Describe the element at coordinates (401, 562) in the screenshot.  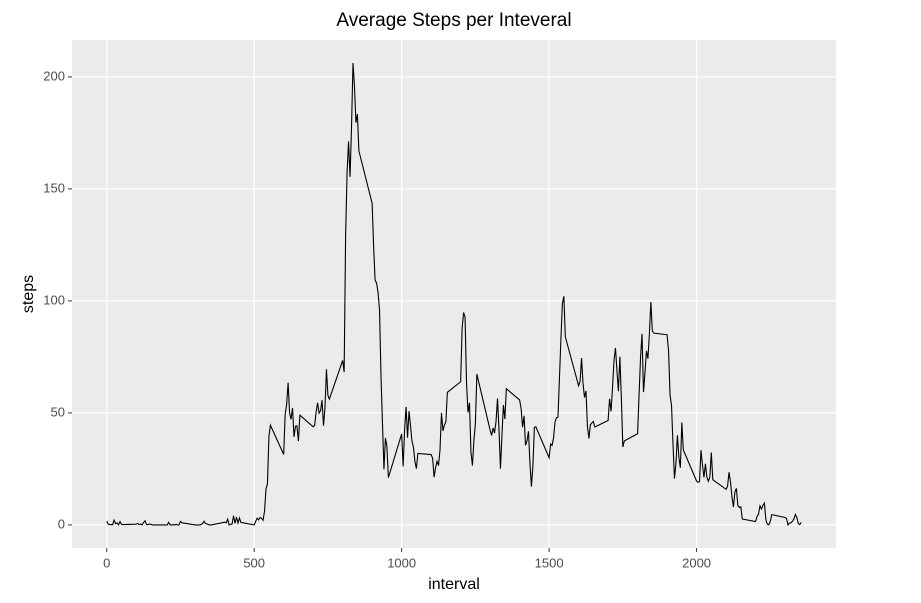
I see `x-tick-label: 1000` at that location.